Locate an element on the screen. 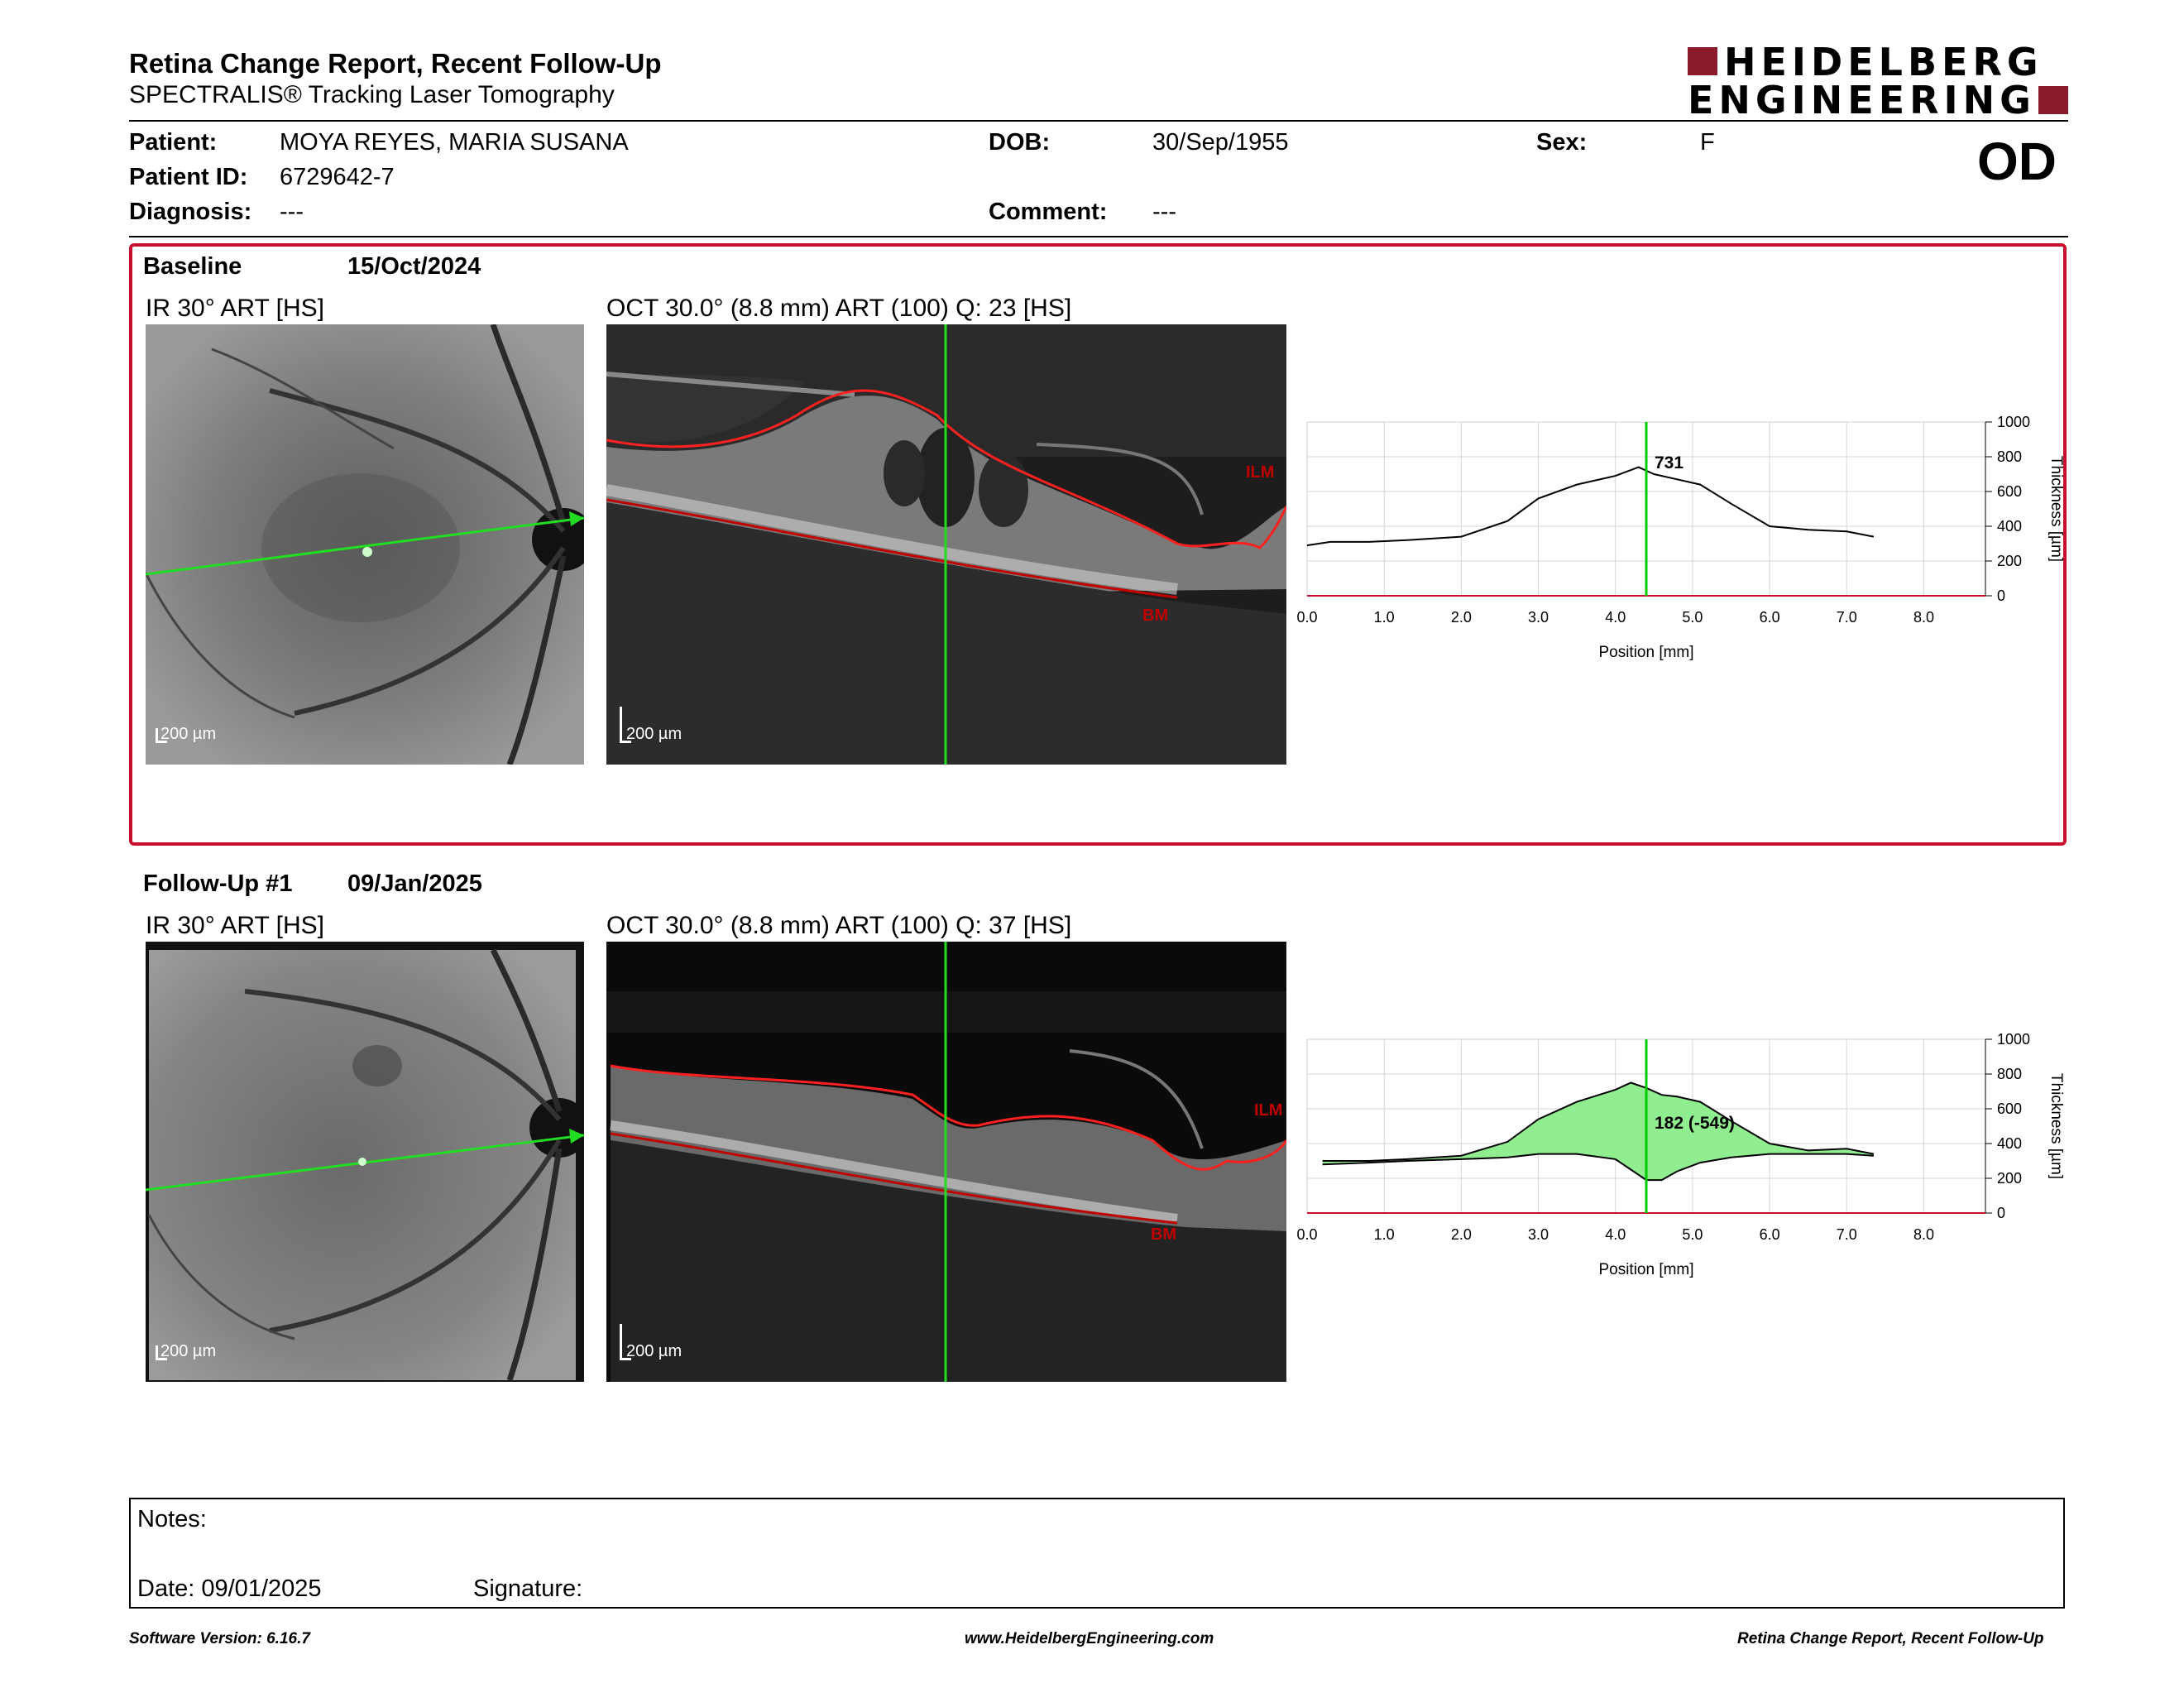 This screenshot has height=1688, width=2184. patient-id-label: Patient ID: is located at coordinates (188, 177).